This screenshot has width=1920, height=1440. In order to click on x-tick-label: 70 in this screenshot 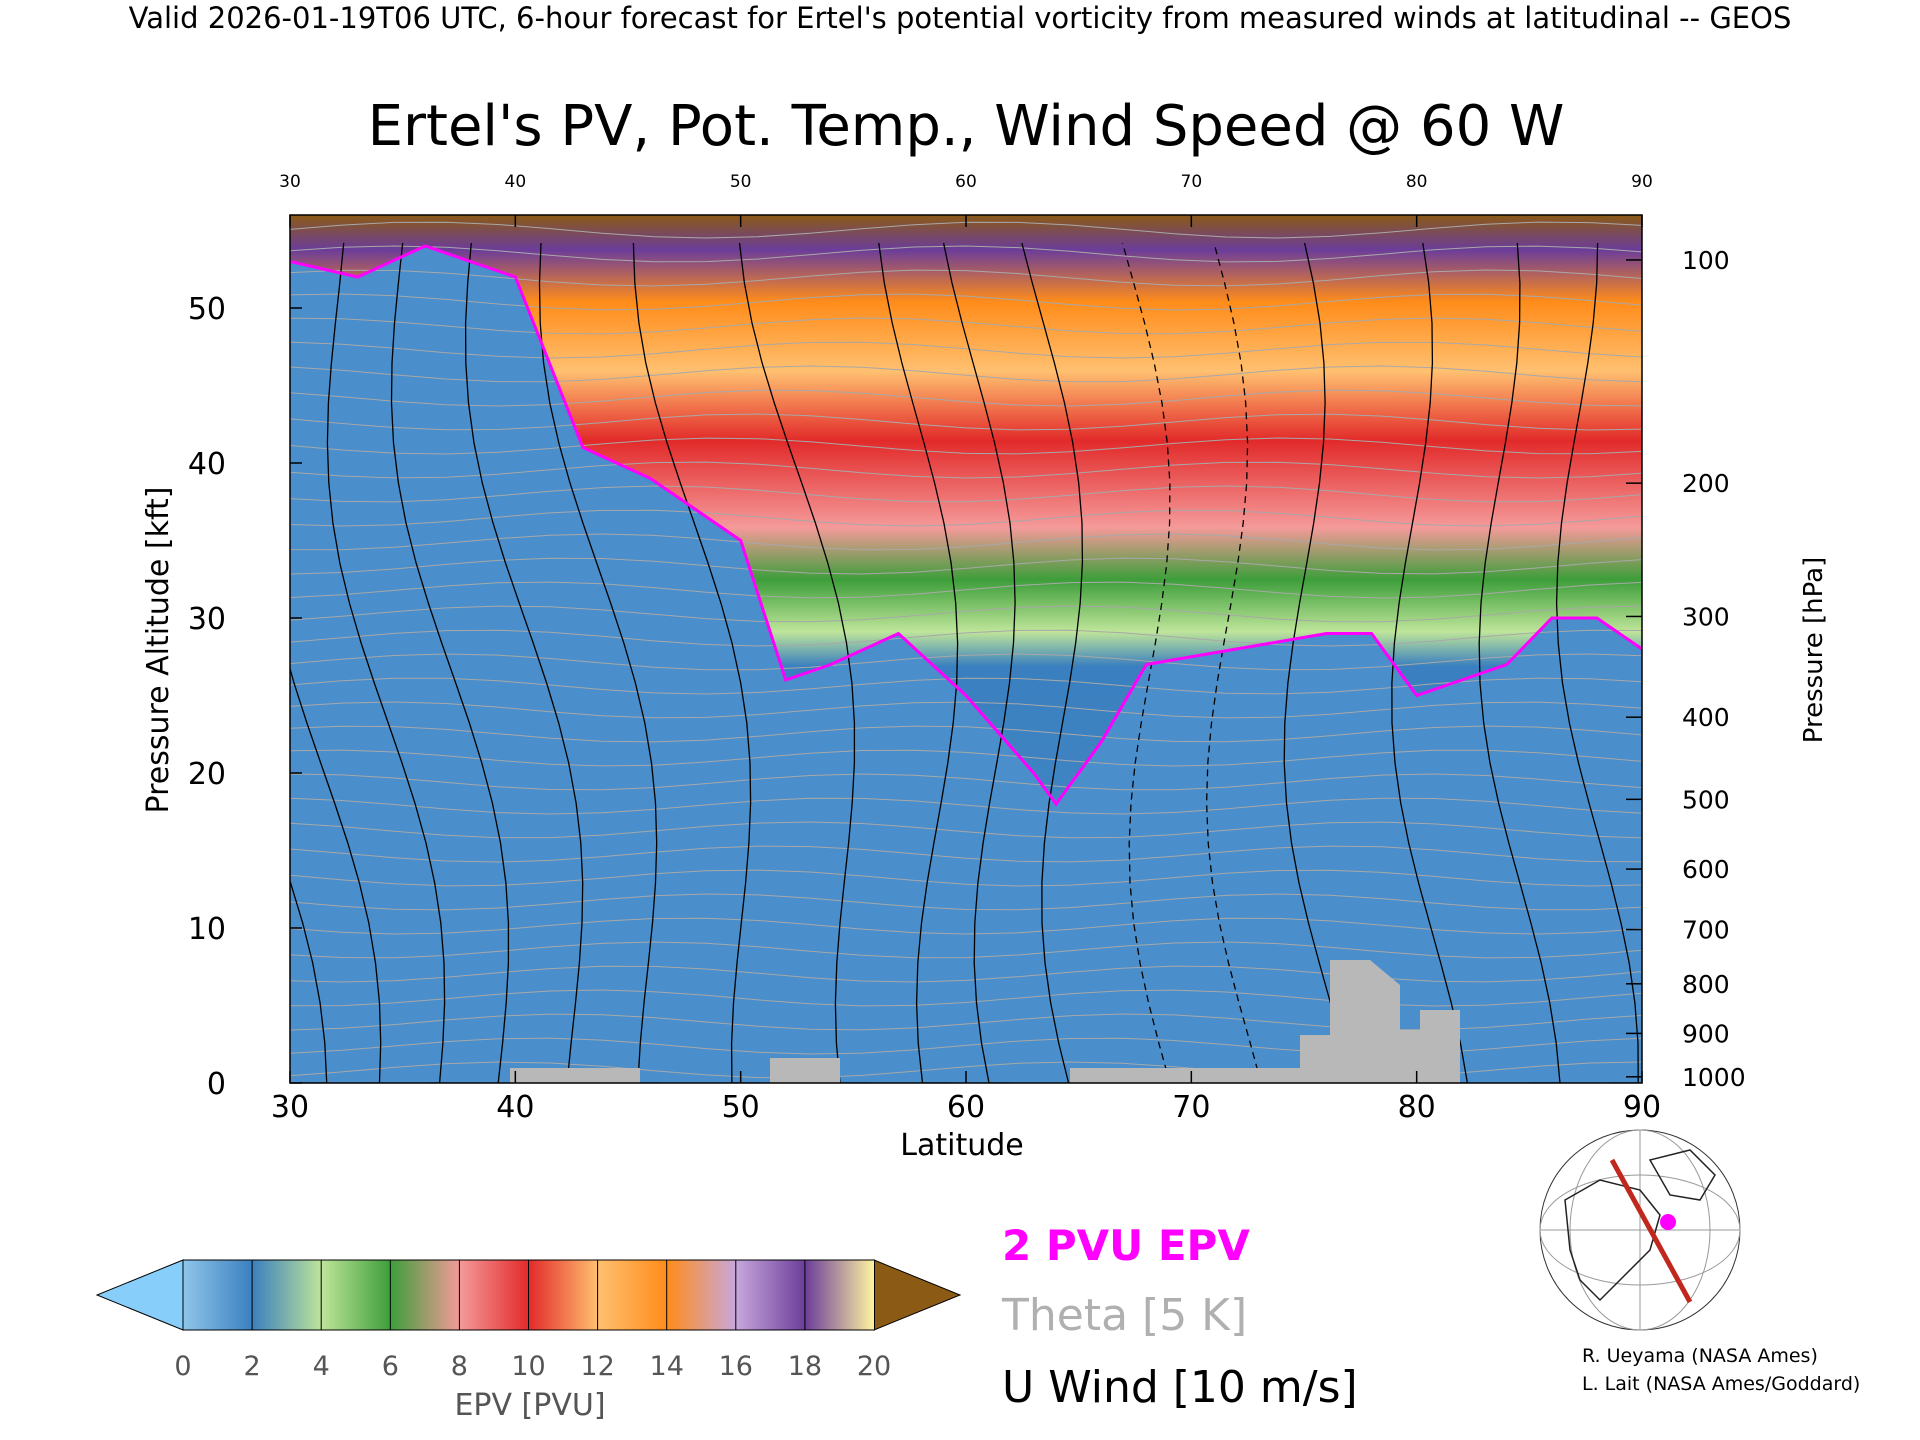, I will do `click(1191, 1107)`.